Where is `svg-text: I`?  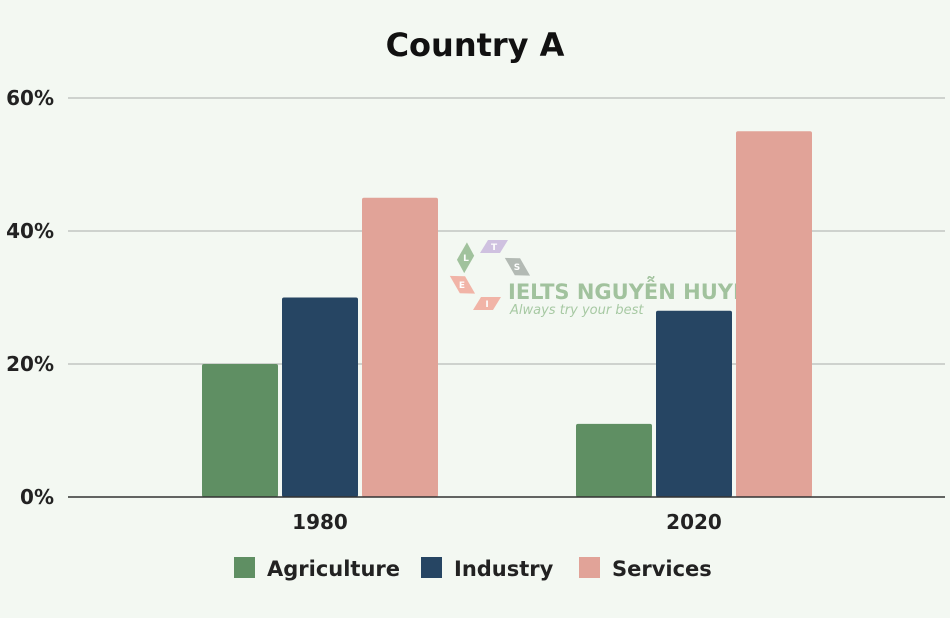 svg-text: I is located at coordinates (486, 305).